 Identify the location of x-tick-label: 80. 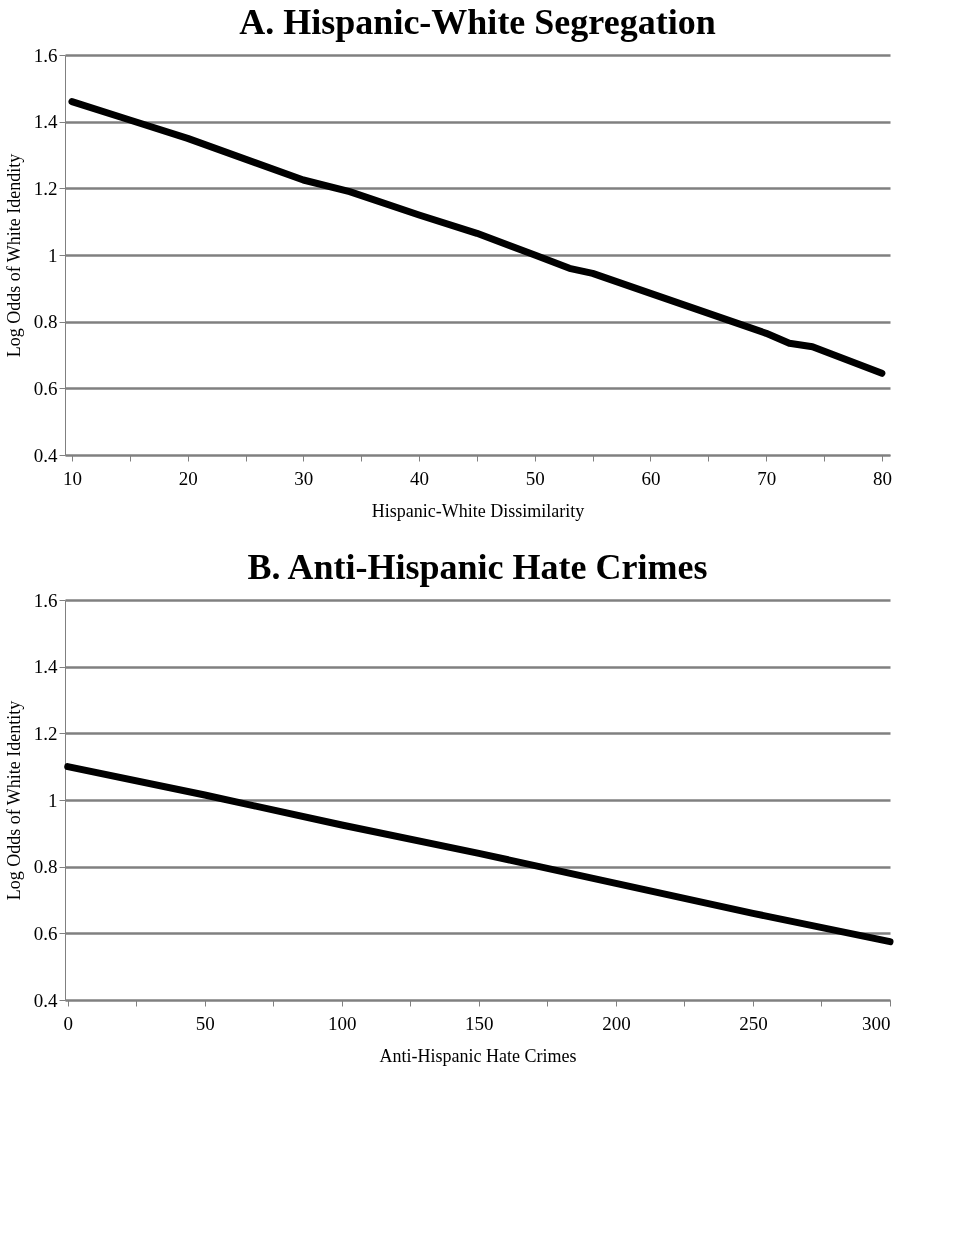
(882, 478).